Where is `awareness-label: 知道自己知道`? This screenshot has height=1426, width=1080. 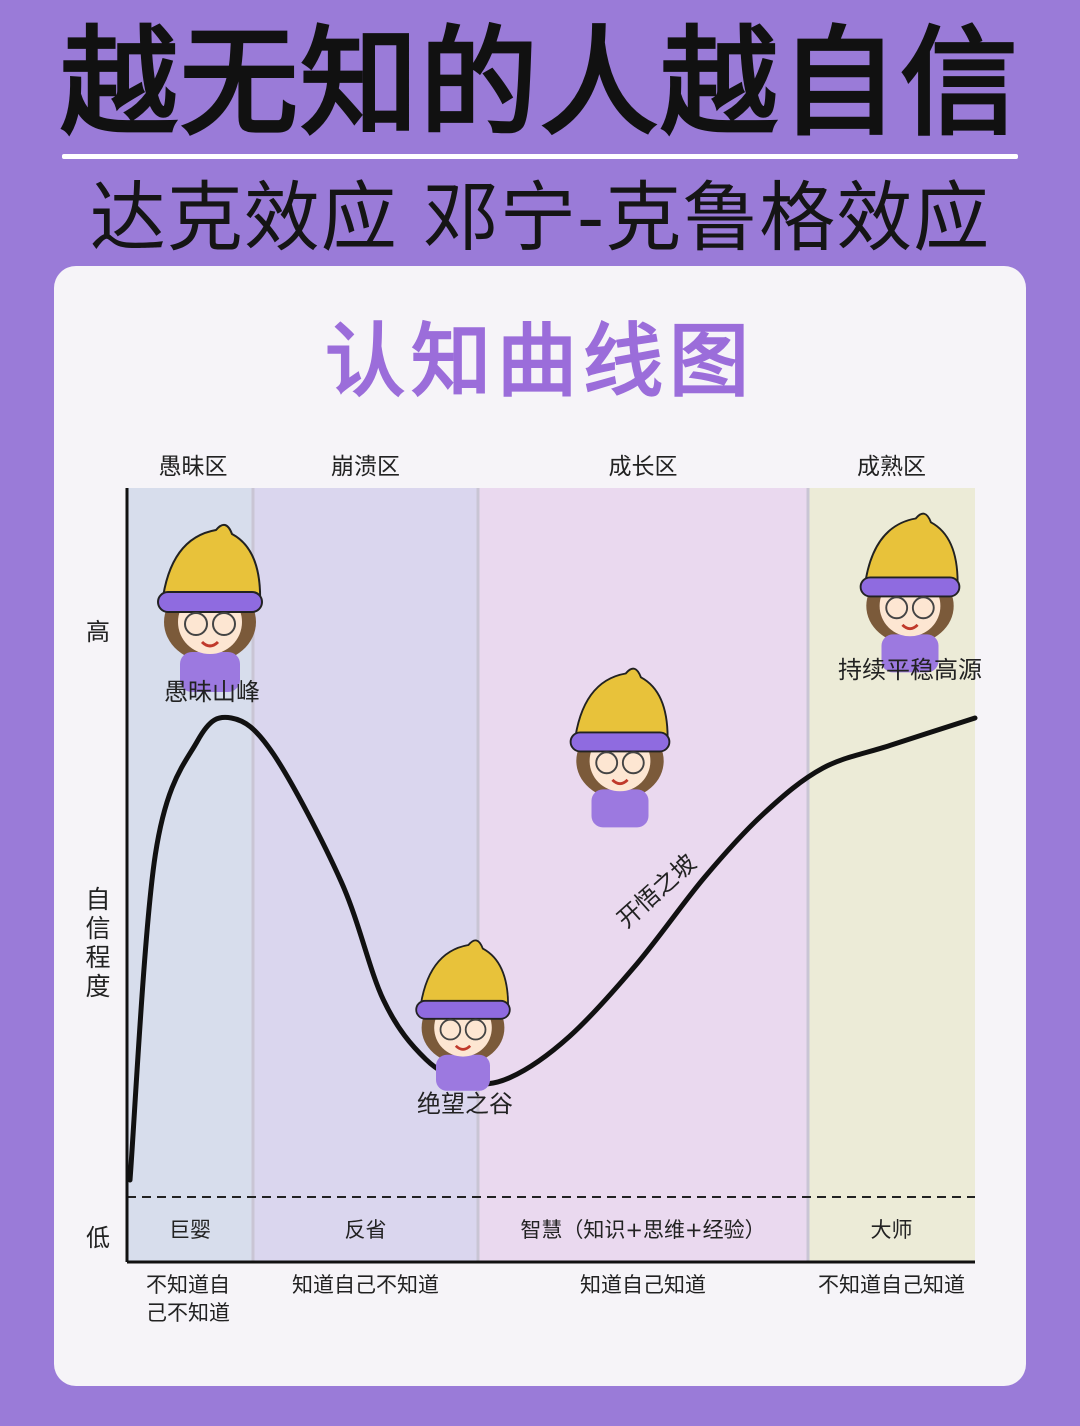
awareness-label: 知道自己知道 is located at coordinates (643, 1285).